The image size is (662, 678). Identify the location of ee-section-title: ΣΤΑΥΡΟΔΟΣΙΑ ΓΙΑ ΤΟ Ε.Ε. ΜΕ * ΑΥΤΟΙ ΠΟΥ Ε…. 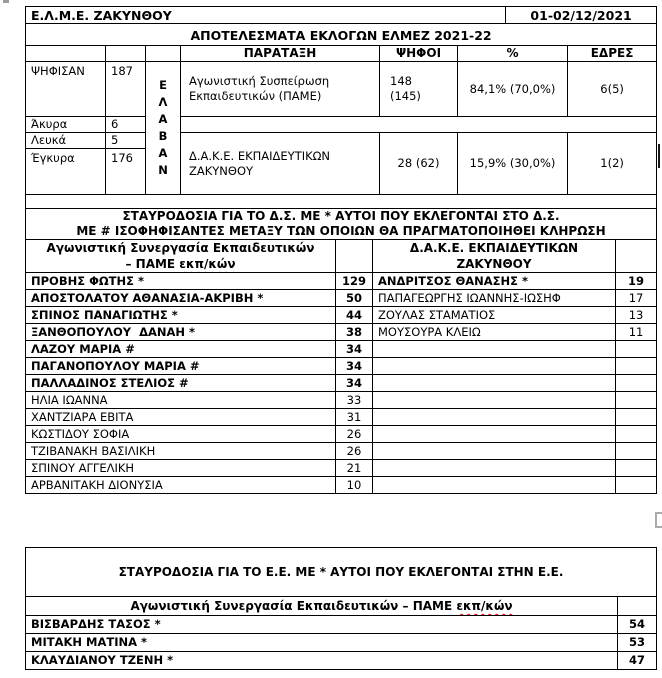
(341, 572).